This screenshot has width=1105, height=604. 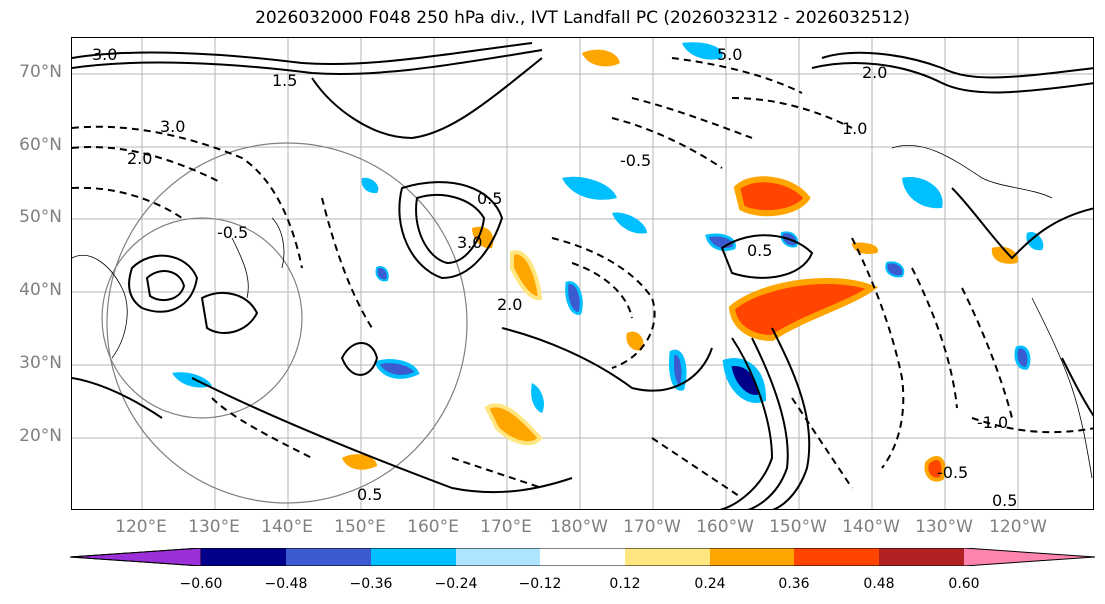 What do you see at coordinates (286, 584) in the screenshot?
I see `colorbar-tick: −0.48` at bounding box center [286, 584].